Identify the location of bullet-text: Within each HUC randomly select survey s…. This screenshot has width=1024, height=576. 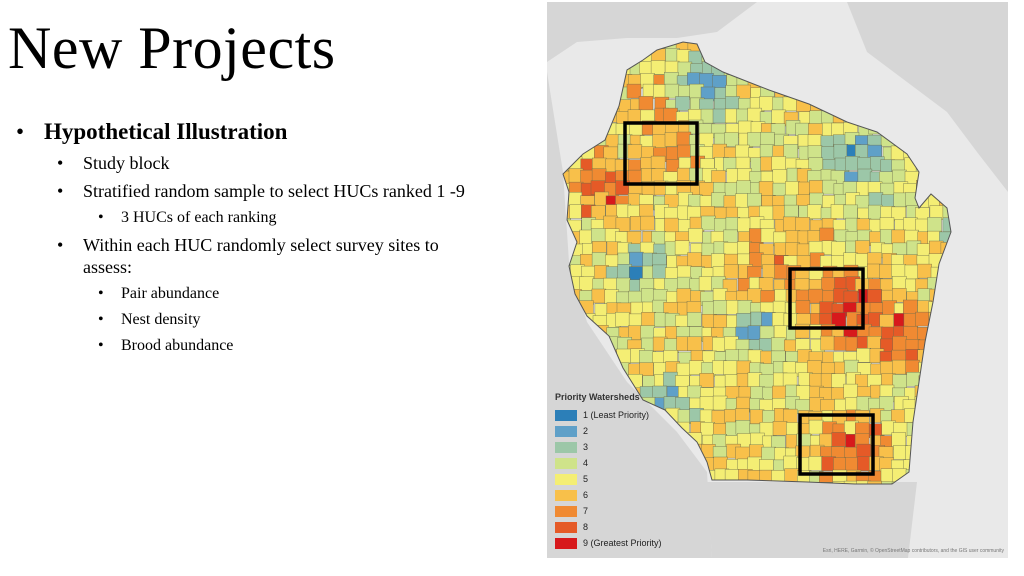
(261, 256).